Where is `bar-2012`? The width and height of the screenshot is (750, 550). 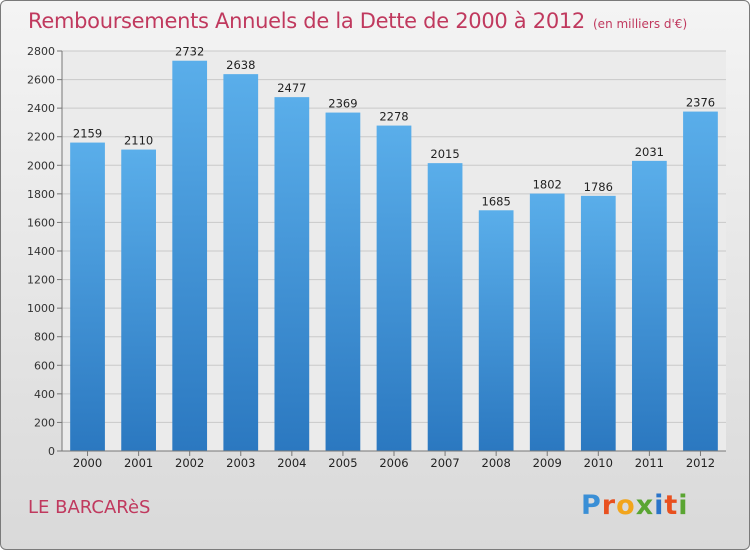
bar-2012 is located at coordinates (700, 281).